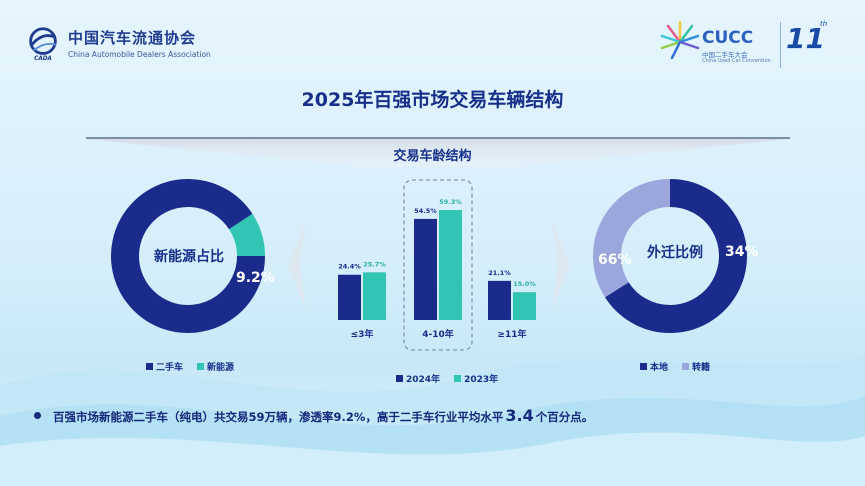  I want to click on legend-item-moved: 转籍, so click(696, 366).